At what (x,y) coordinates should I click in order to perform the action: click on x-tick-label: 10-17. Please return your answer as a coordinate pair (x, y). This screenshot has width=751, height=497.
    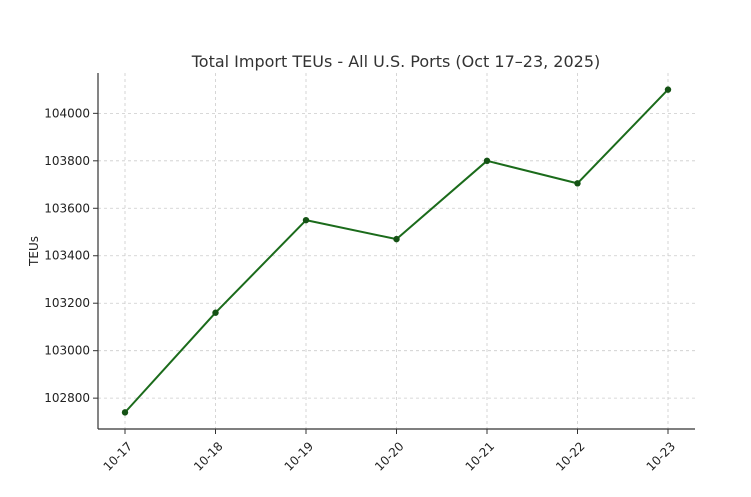
    Looking at the image, I should click on (118, 456).